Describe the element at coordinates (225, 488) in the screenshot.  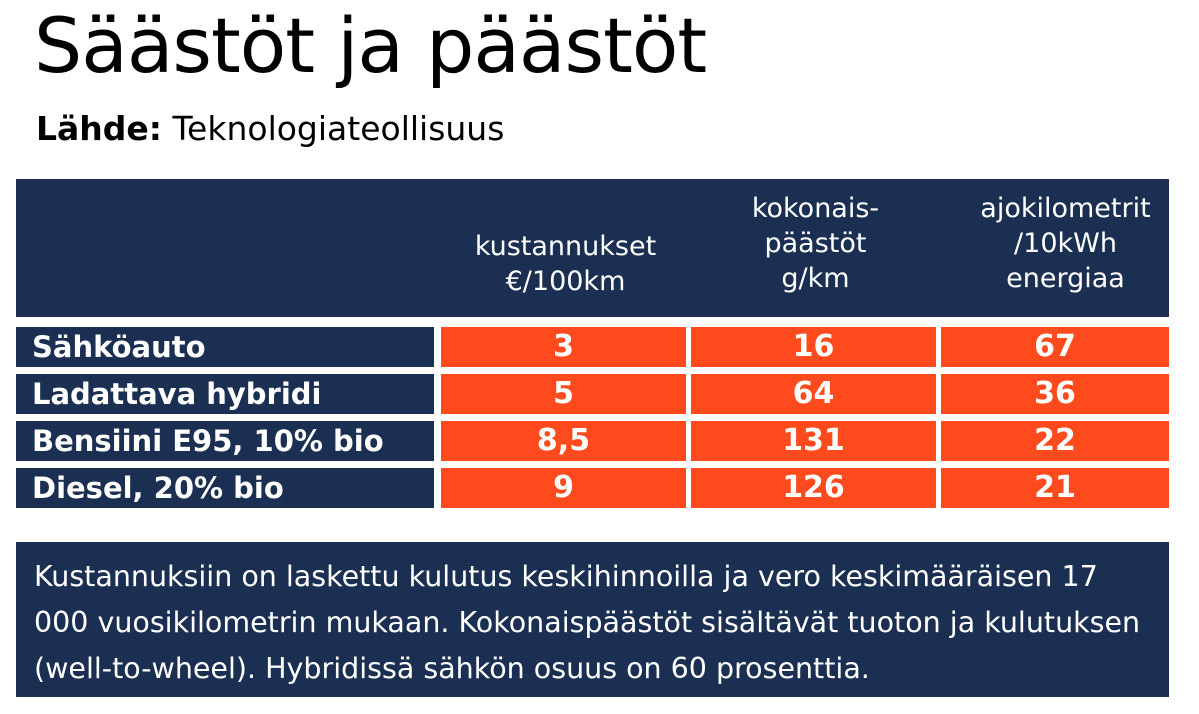
I see `row-label: Diesel, 20% bio` at that location.